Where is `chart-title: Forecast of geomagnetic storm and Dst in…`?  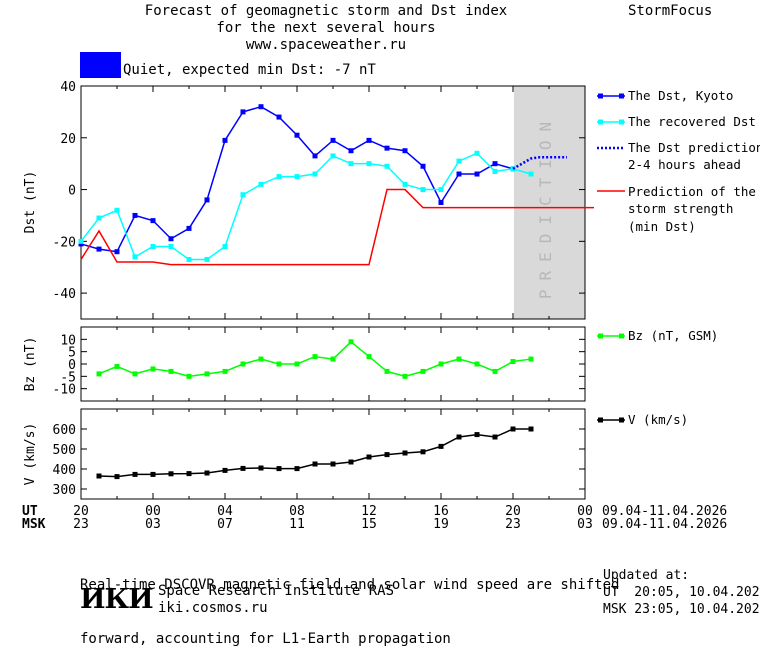 chart-title: Forecast of geomagnetic storm and Dst in… is located at coordinates (326, 28).